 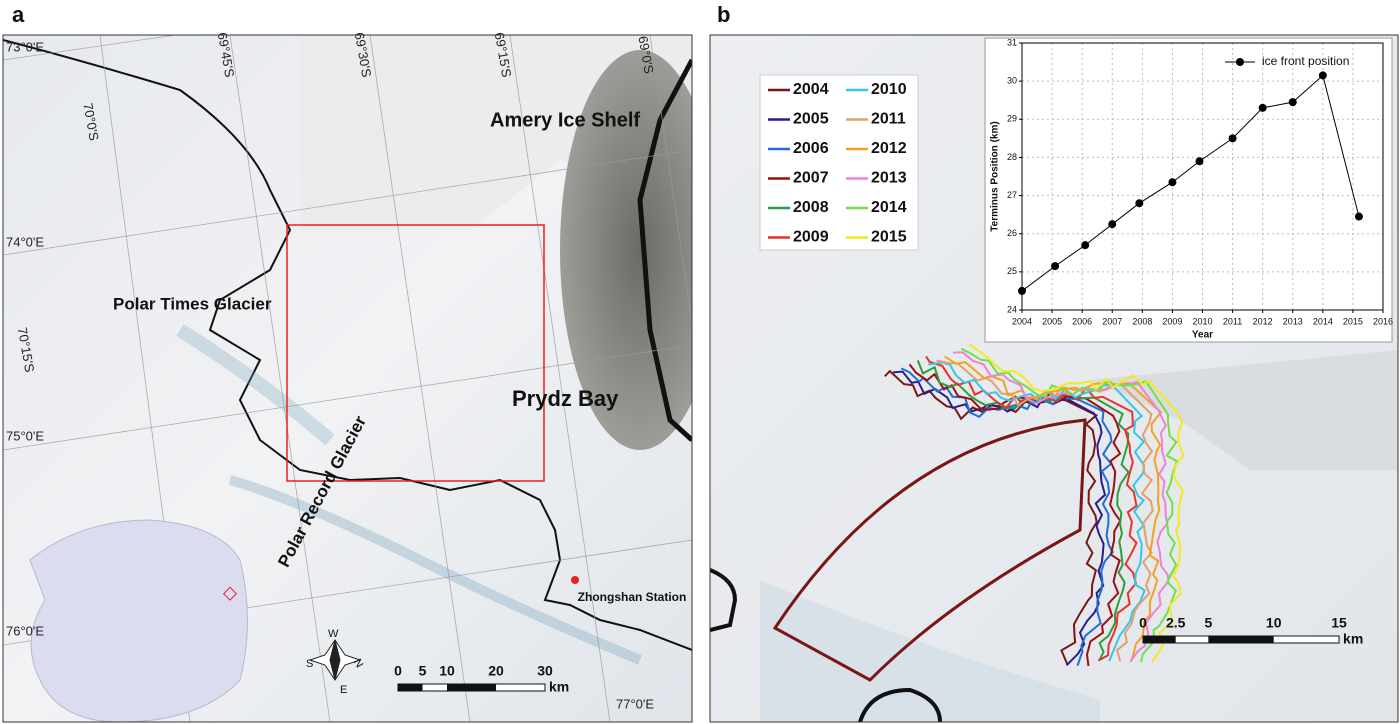 I want to click on legend-label: 2014, so click(x=889, y=207).